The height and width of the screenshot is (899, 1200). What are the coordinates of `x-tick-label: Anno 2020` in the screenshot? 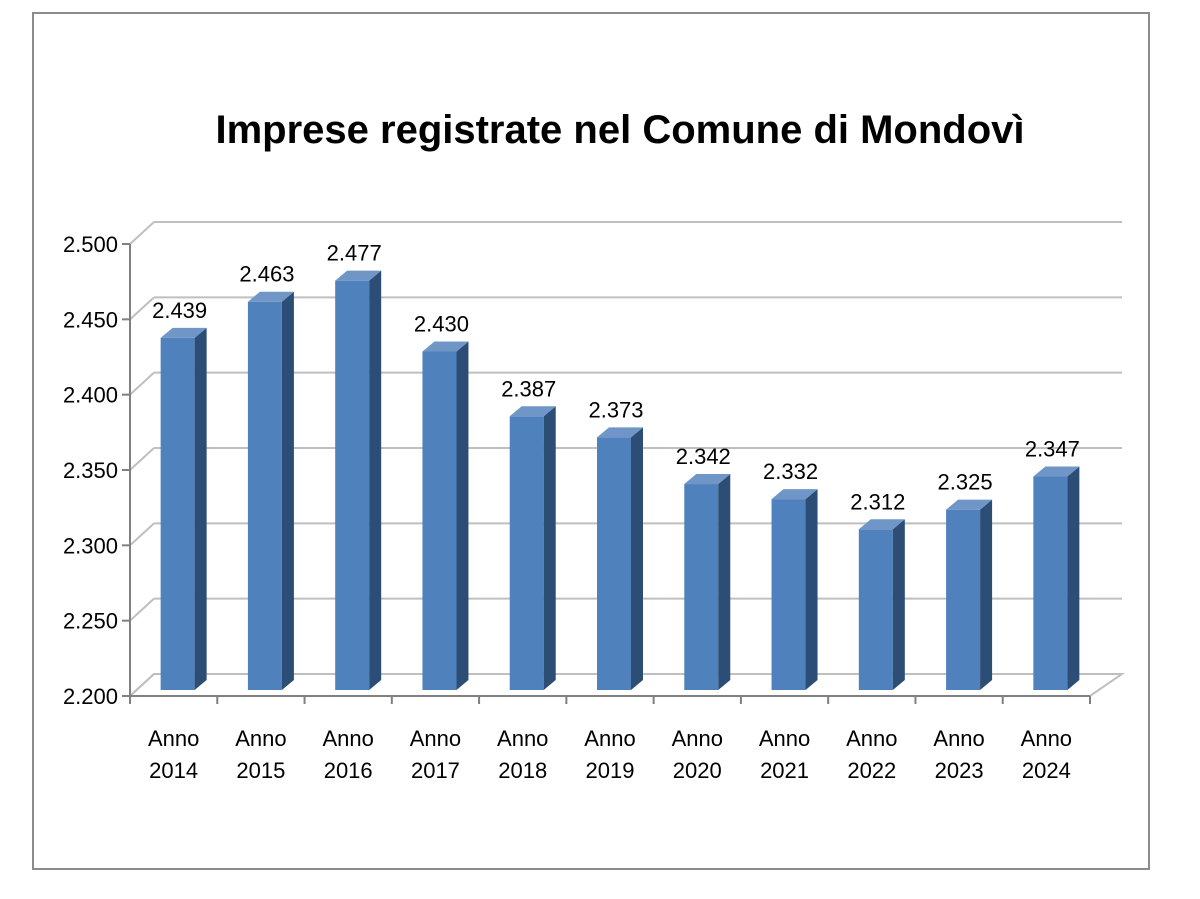 It's located at (697, 754).